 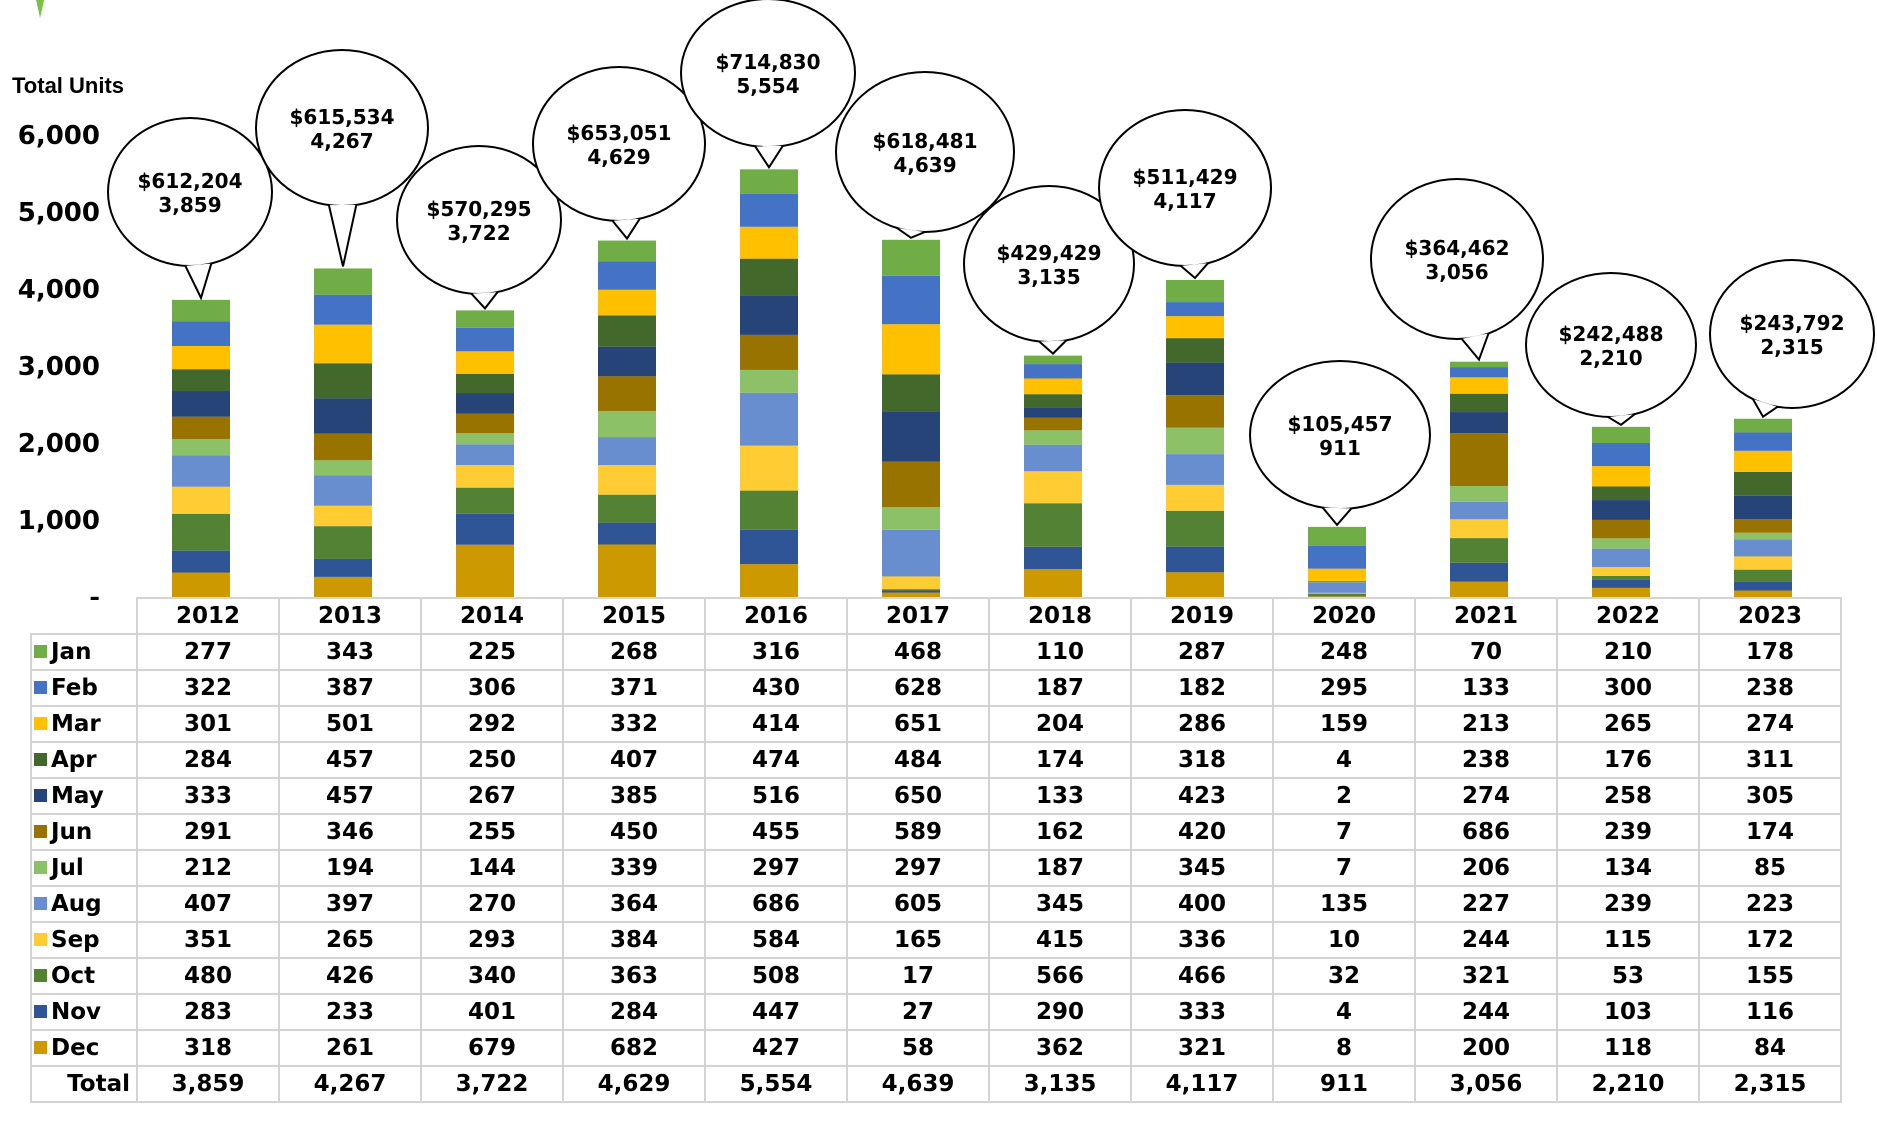 I want to click on table-cell: 311, so click(x=1770, y=760).